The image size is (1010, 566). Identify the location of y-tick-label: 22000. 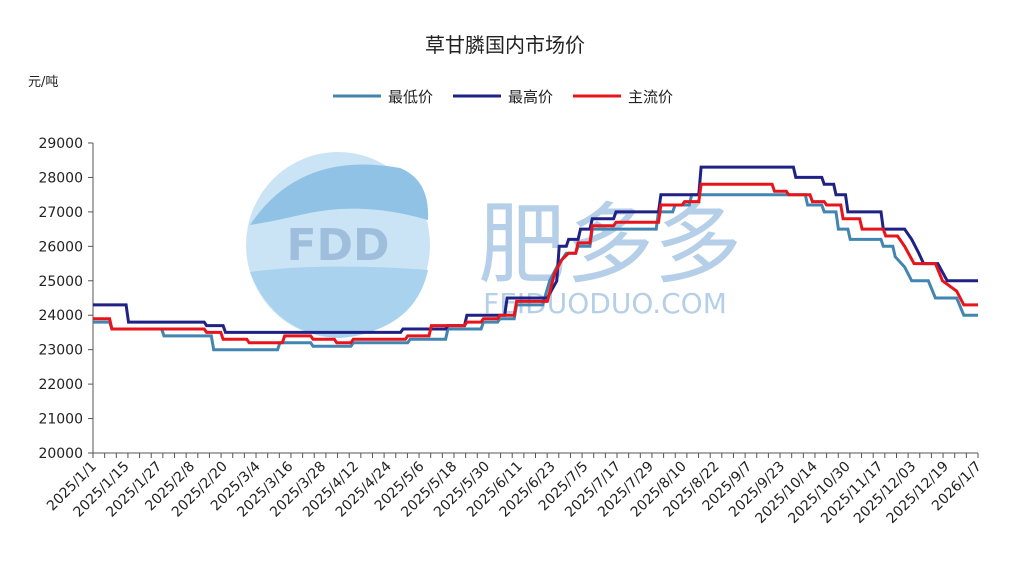
(60, 385).